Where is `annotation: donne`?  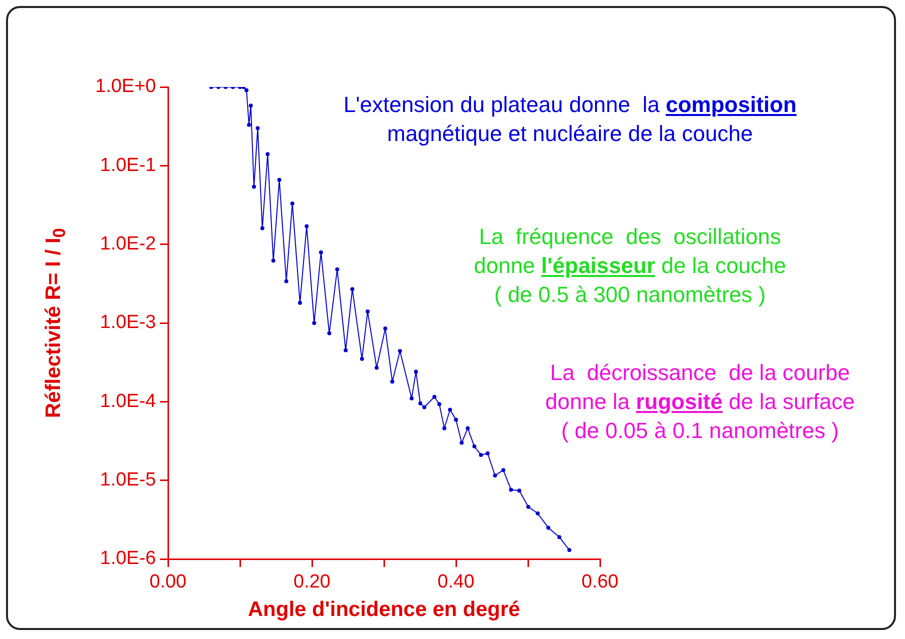 annotation: donne is located at coordinates (505, 265).